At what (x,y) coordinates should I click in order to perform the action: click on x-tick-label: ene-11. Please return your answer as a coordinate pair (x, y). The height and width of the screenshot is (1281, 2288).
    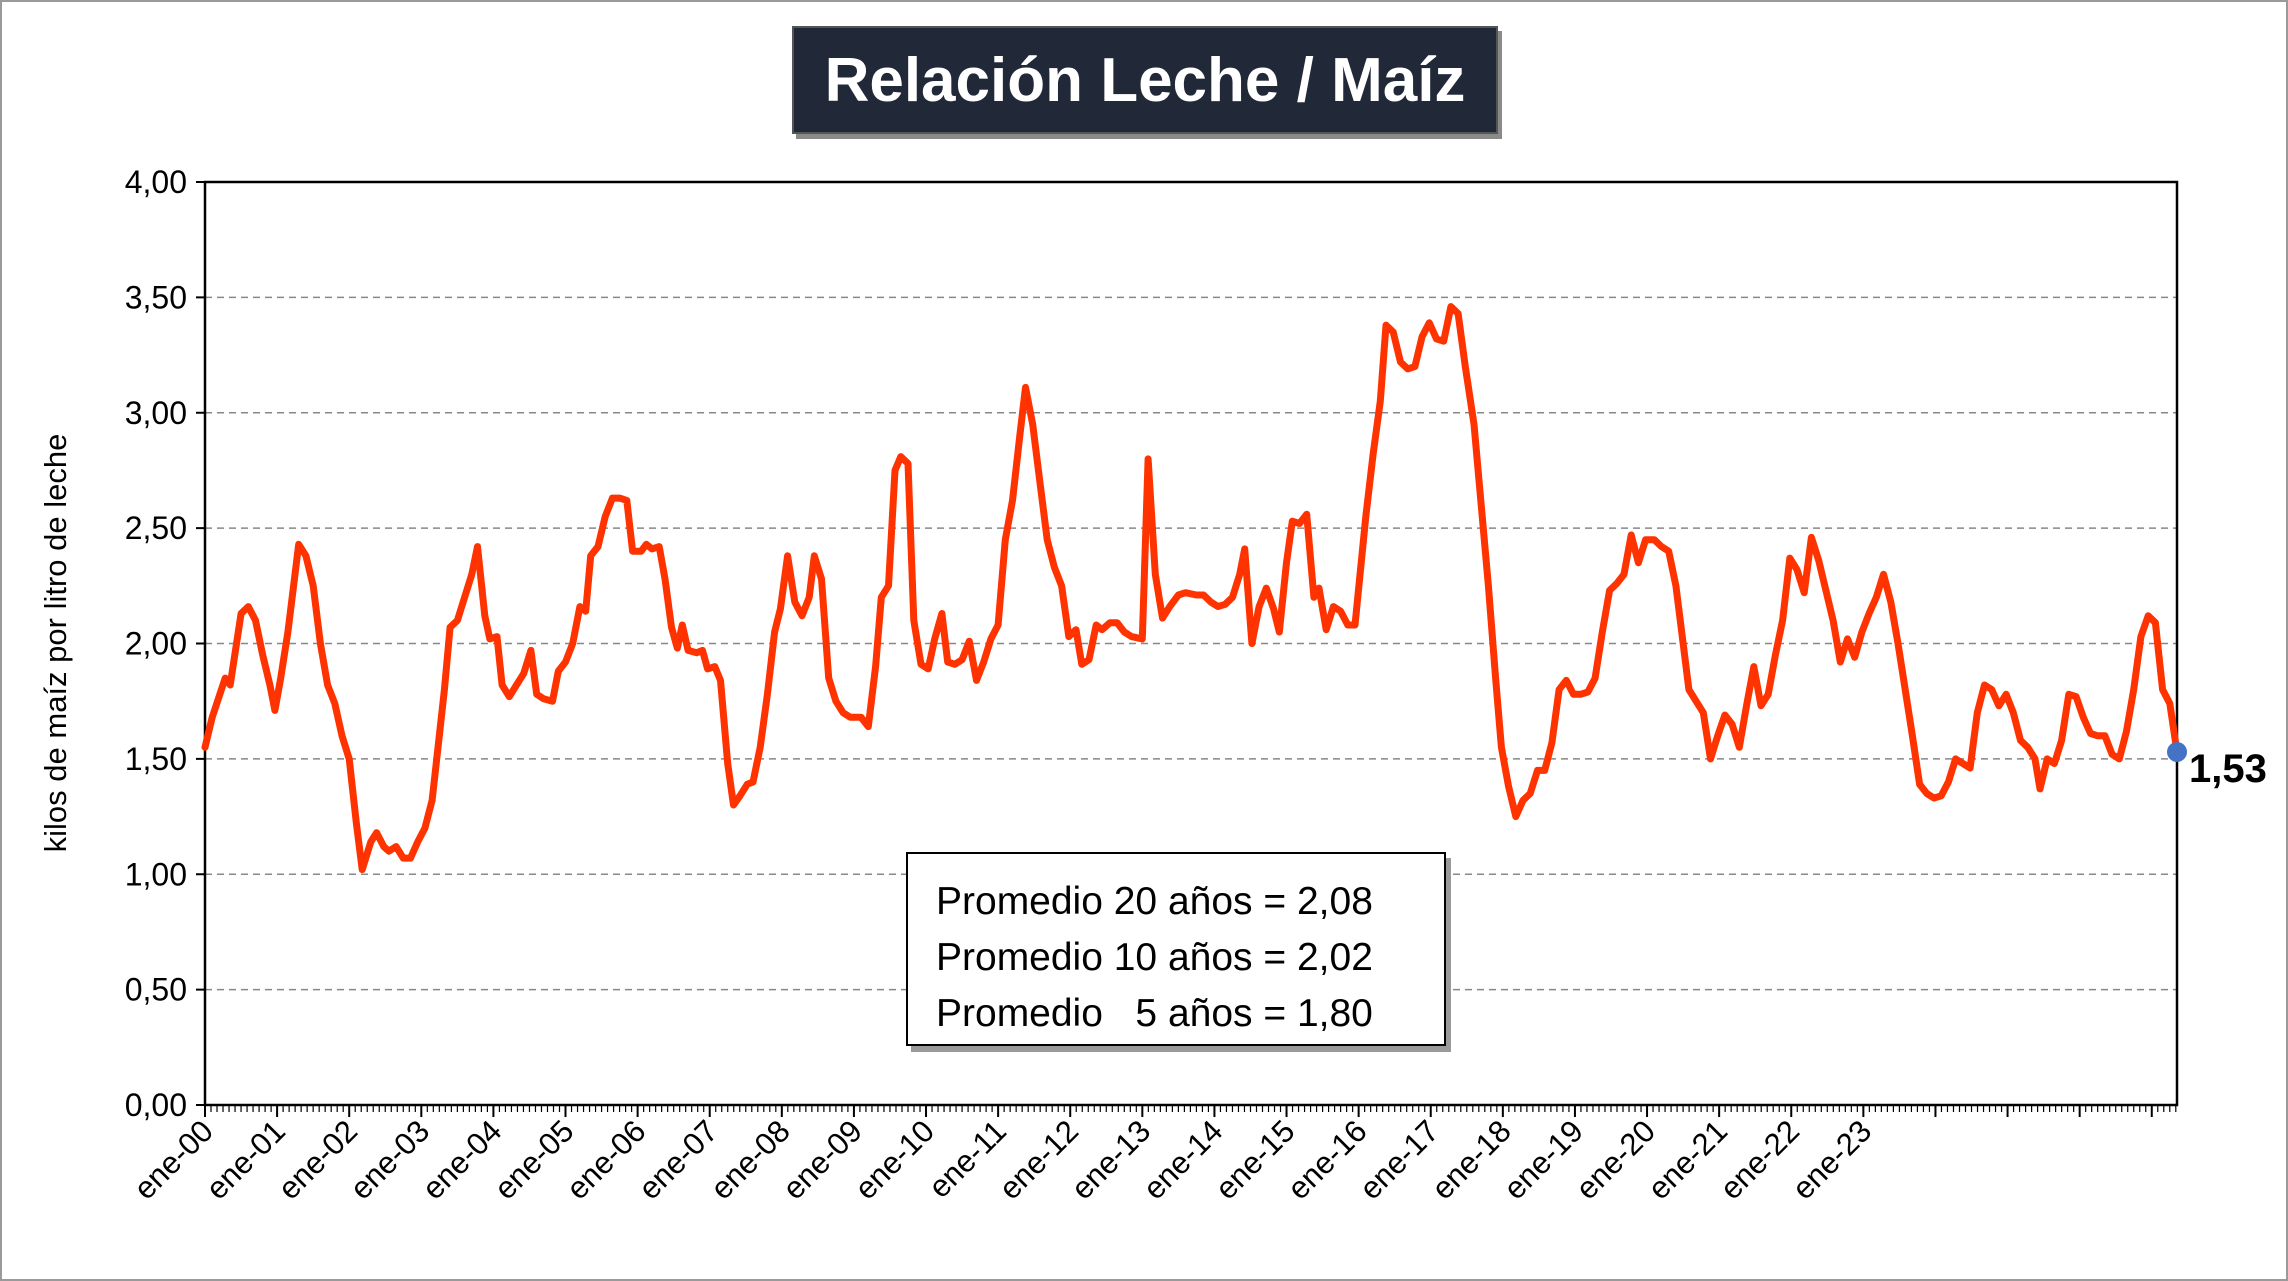
    Looking at the image, I should click on (967, 1158).